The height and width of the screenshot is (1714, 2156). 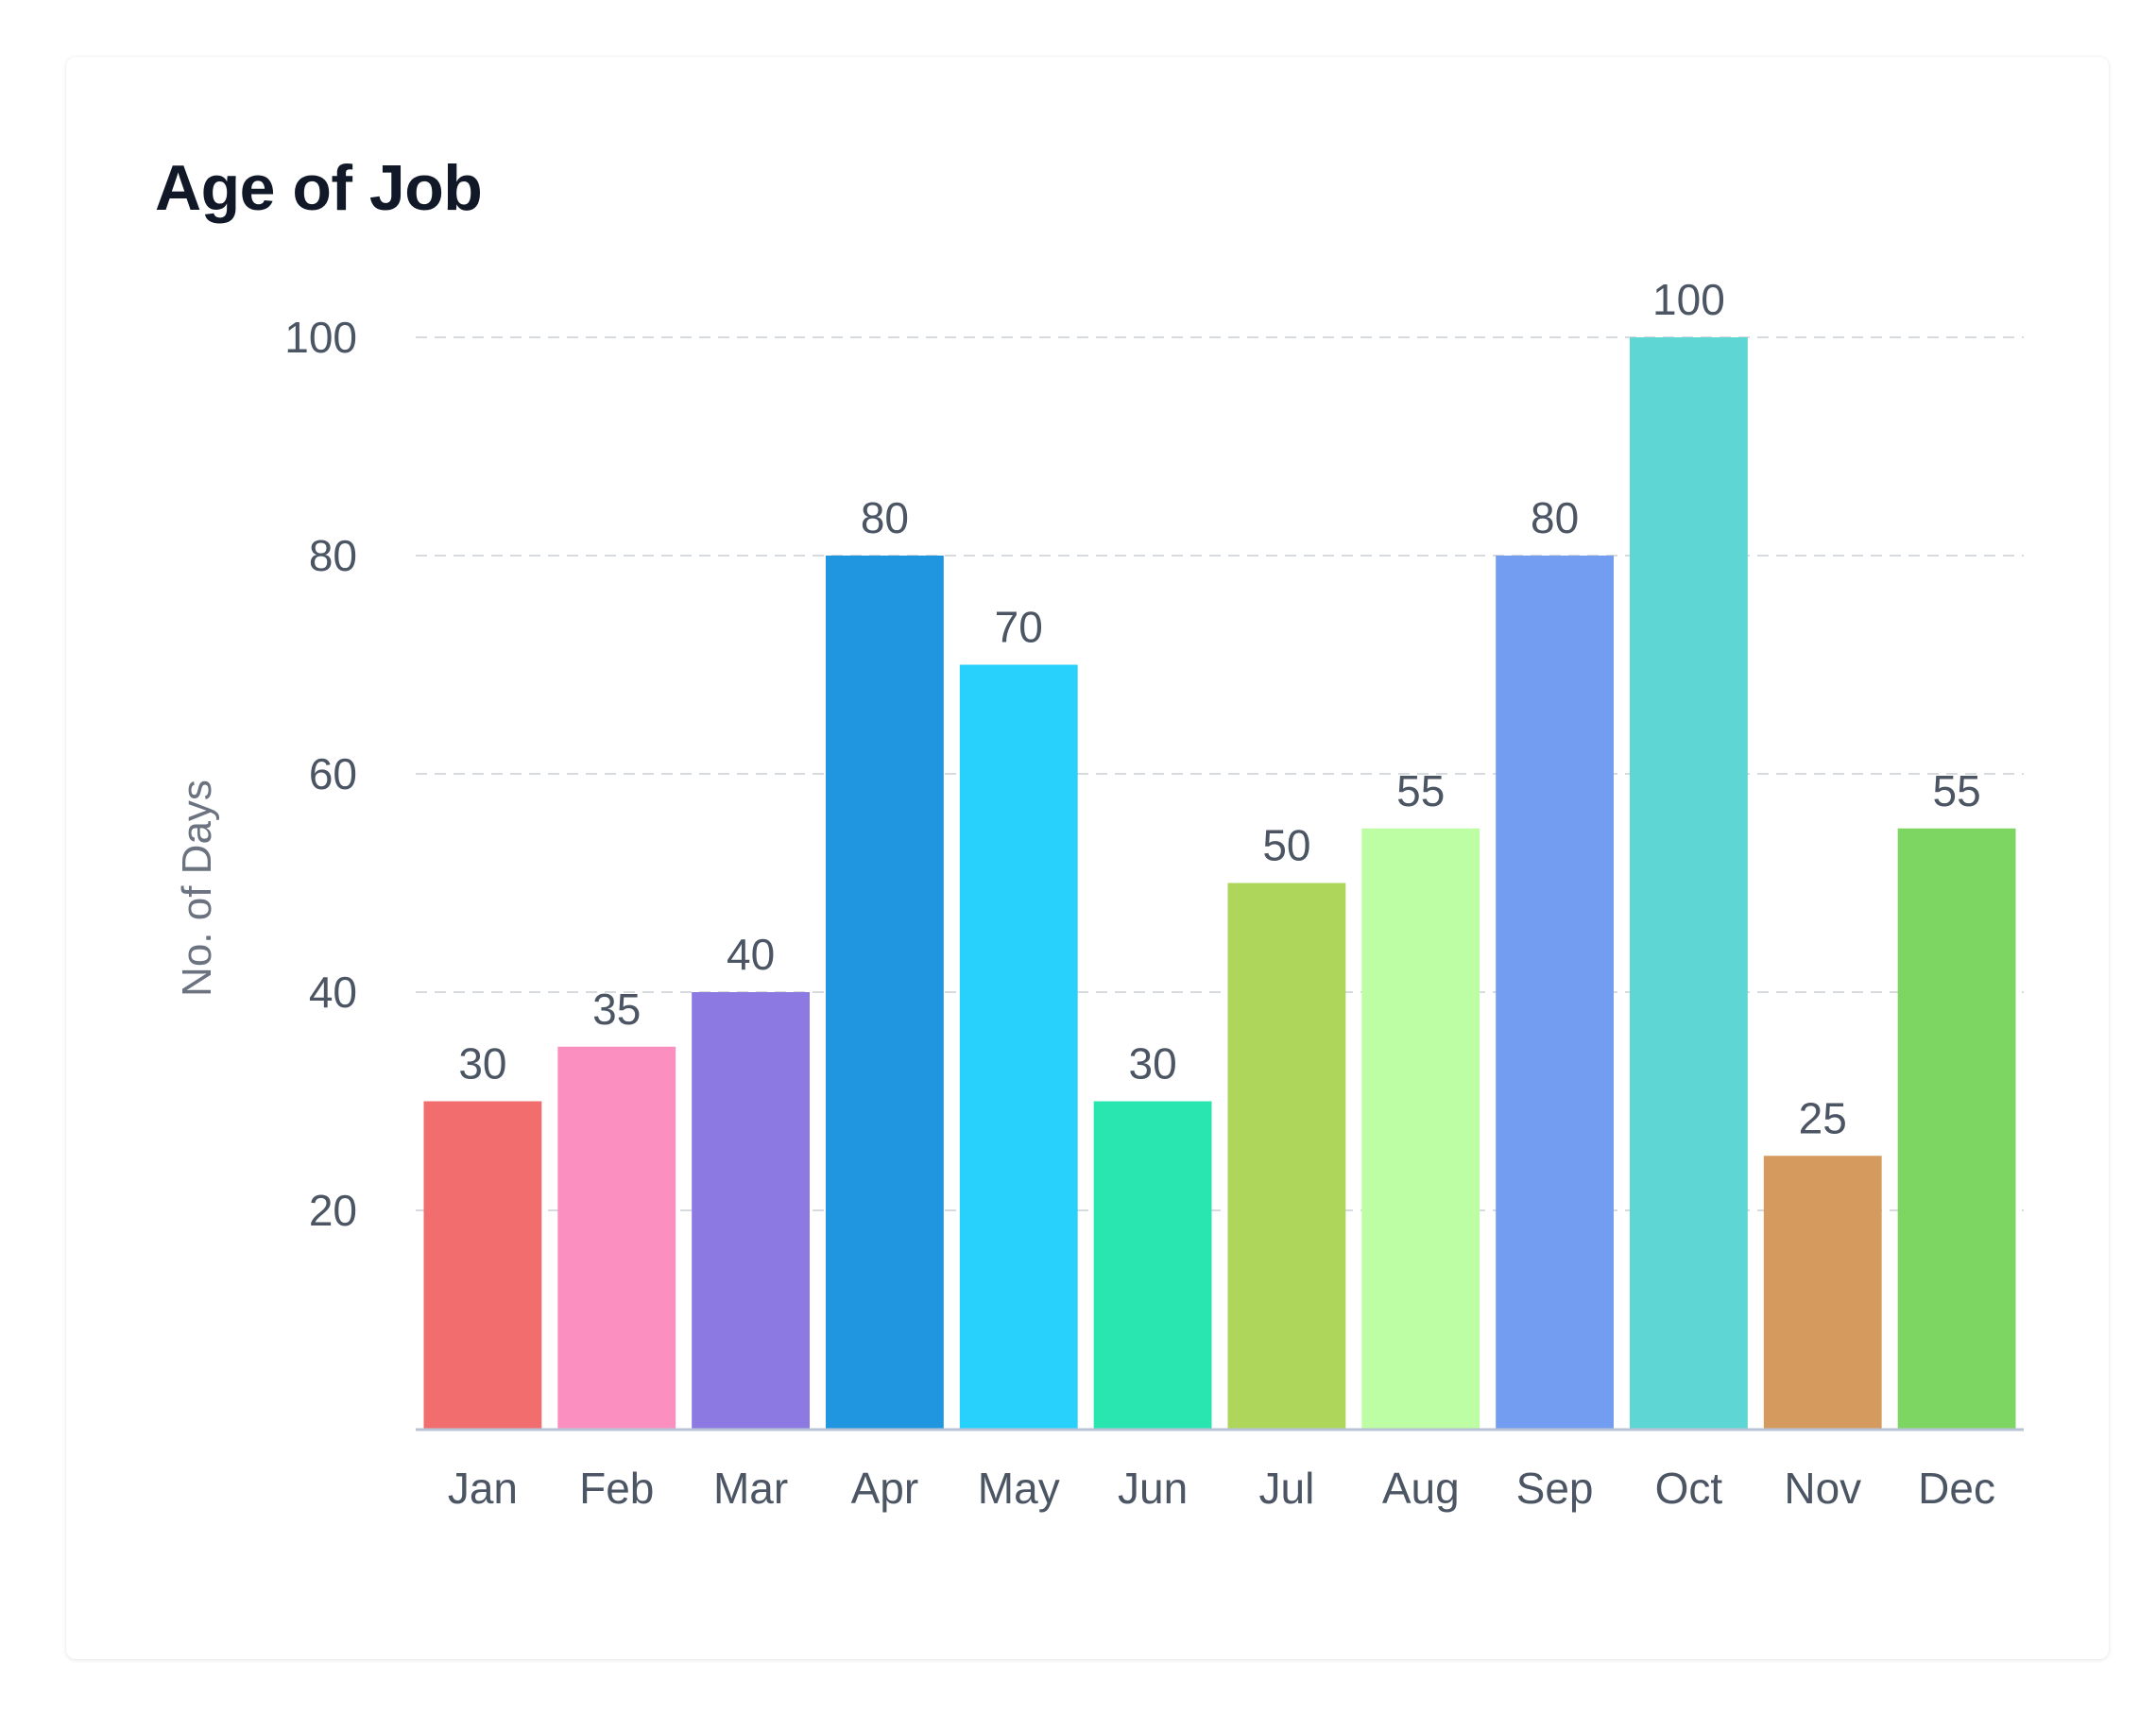 What do you see at coordinates (1823, 1117) in the screenshot?
I see `data-label-nov: 25` at bounding box center [1823, 1117].